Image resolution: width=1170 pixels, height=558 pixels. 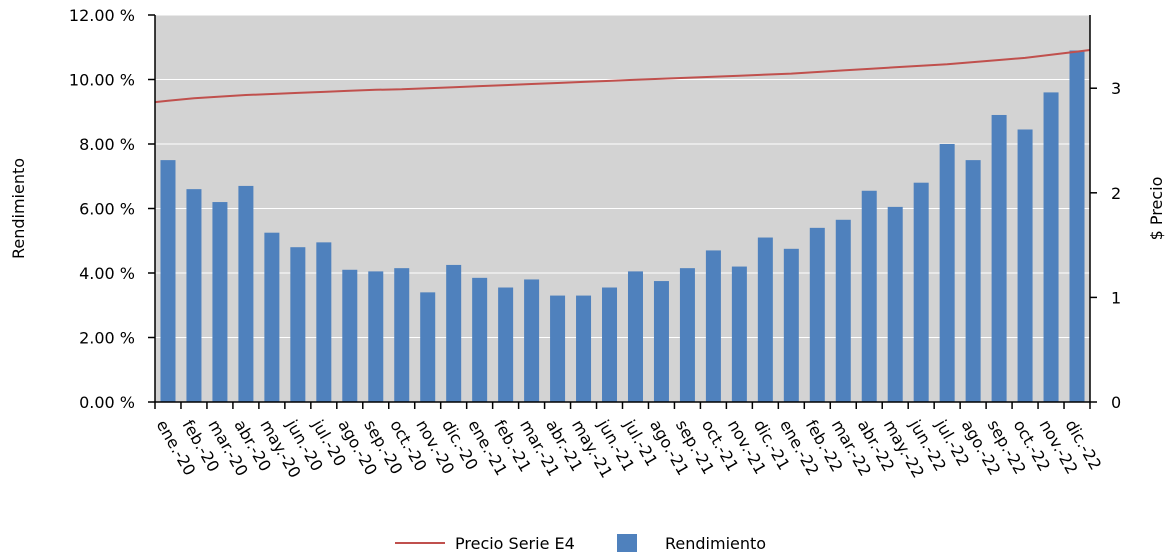 I want to click on left-tick-label: 6.00 %, so click(x=107, y=209).